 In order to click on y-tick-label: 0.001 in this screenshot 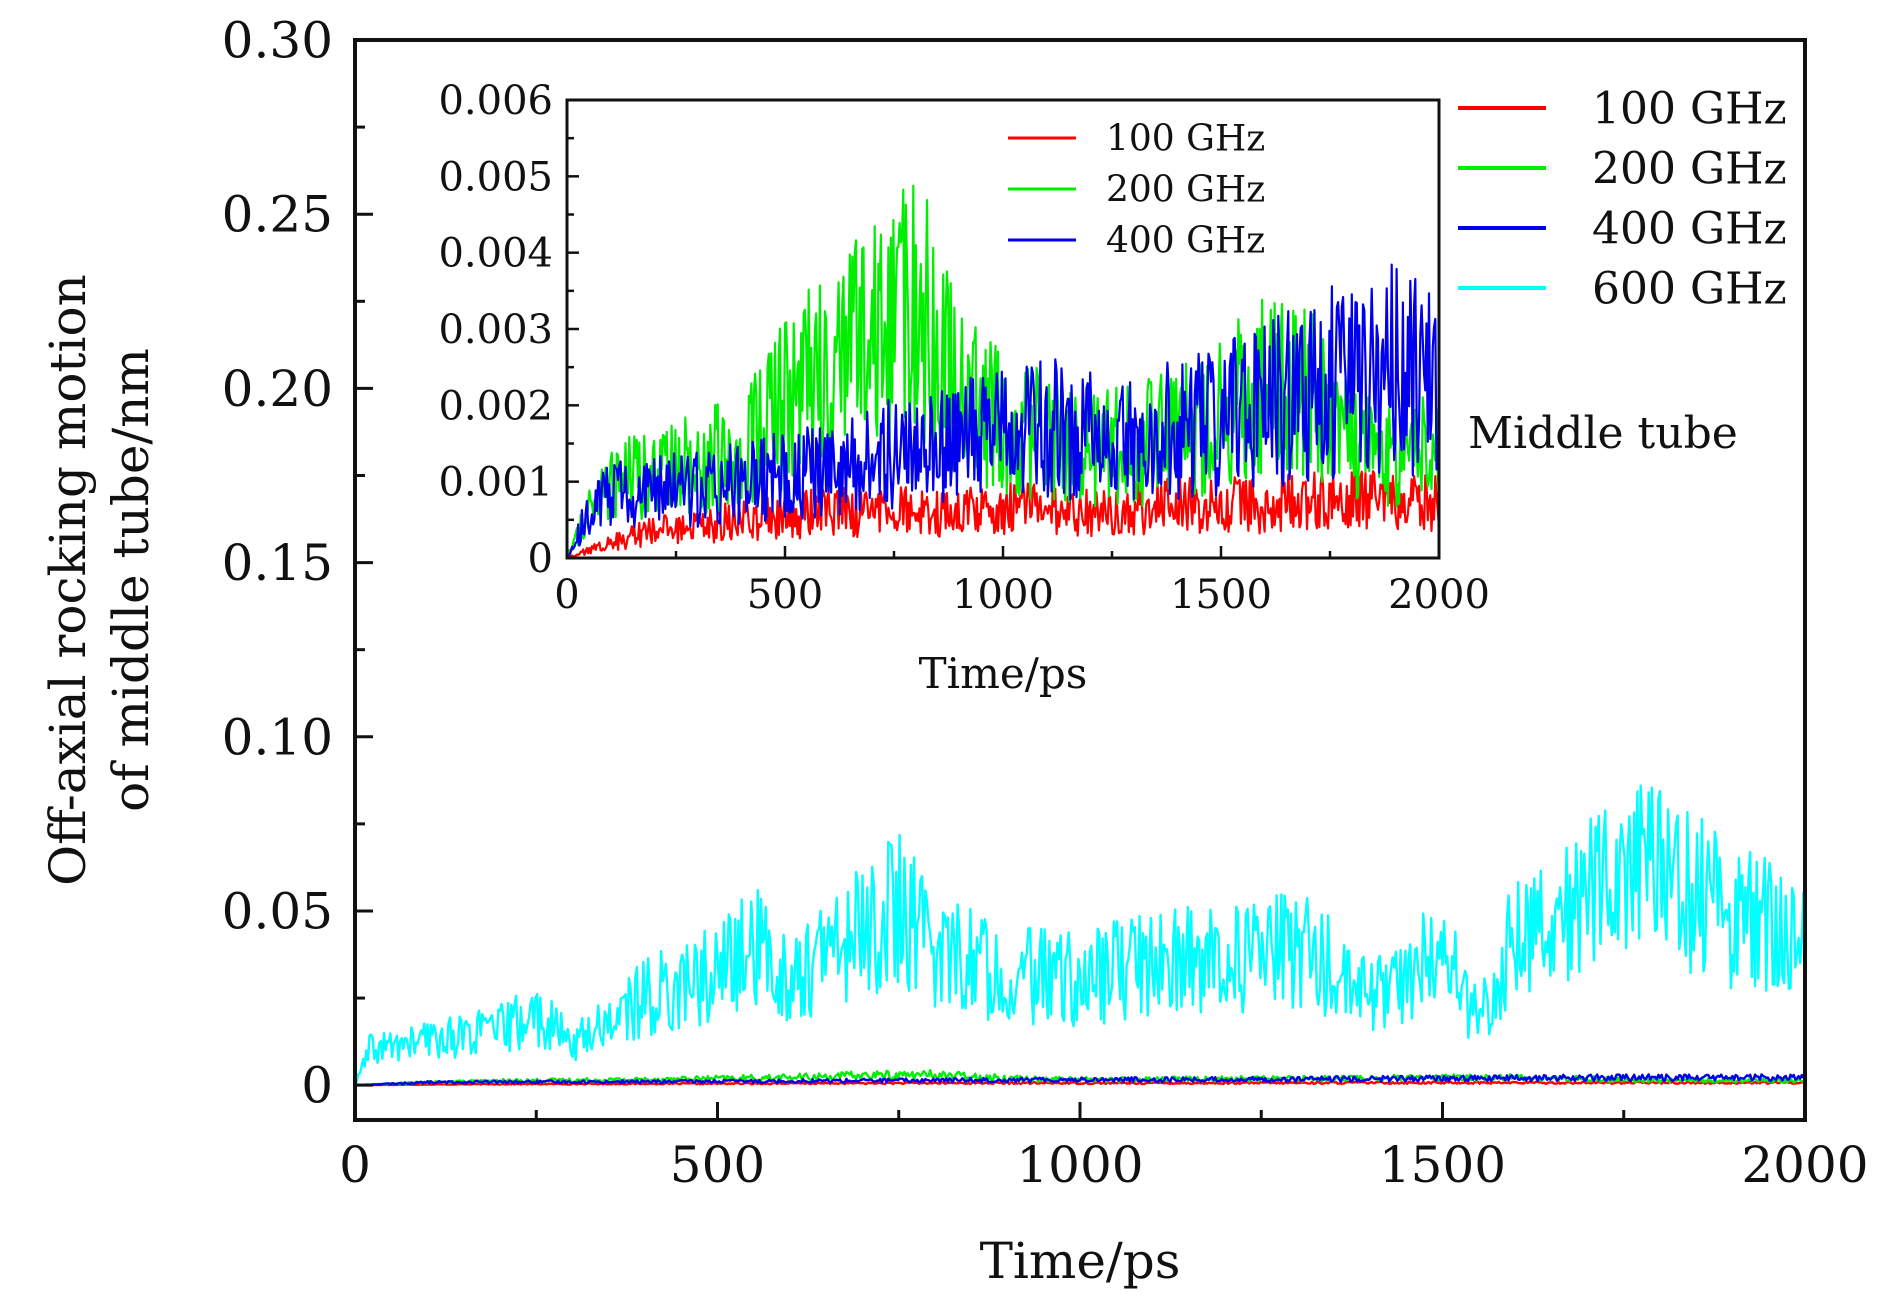, I will do `click(495, 483)`.